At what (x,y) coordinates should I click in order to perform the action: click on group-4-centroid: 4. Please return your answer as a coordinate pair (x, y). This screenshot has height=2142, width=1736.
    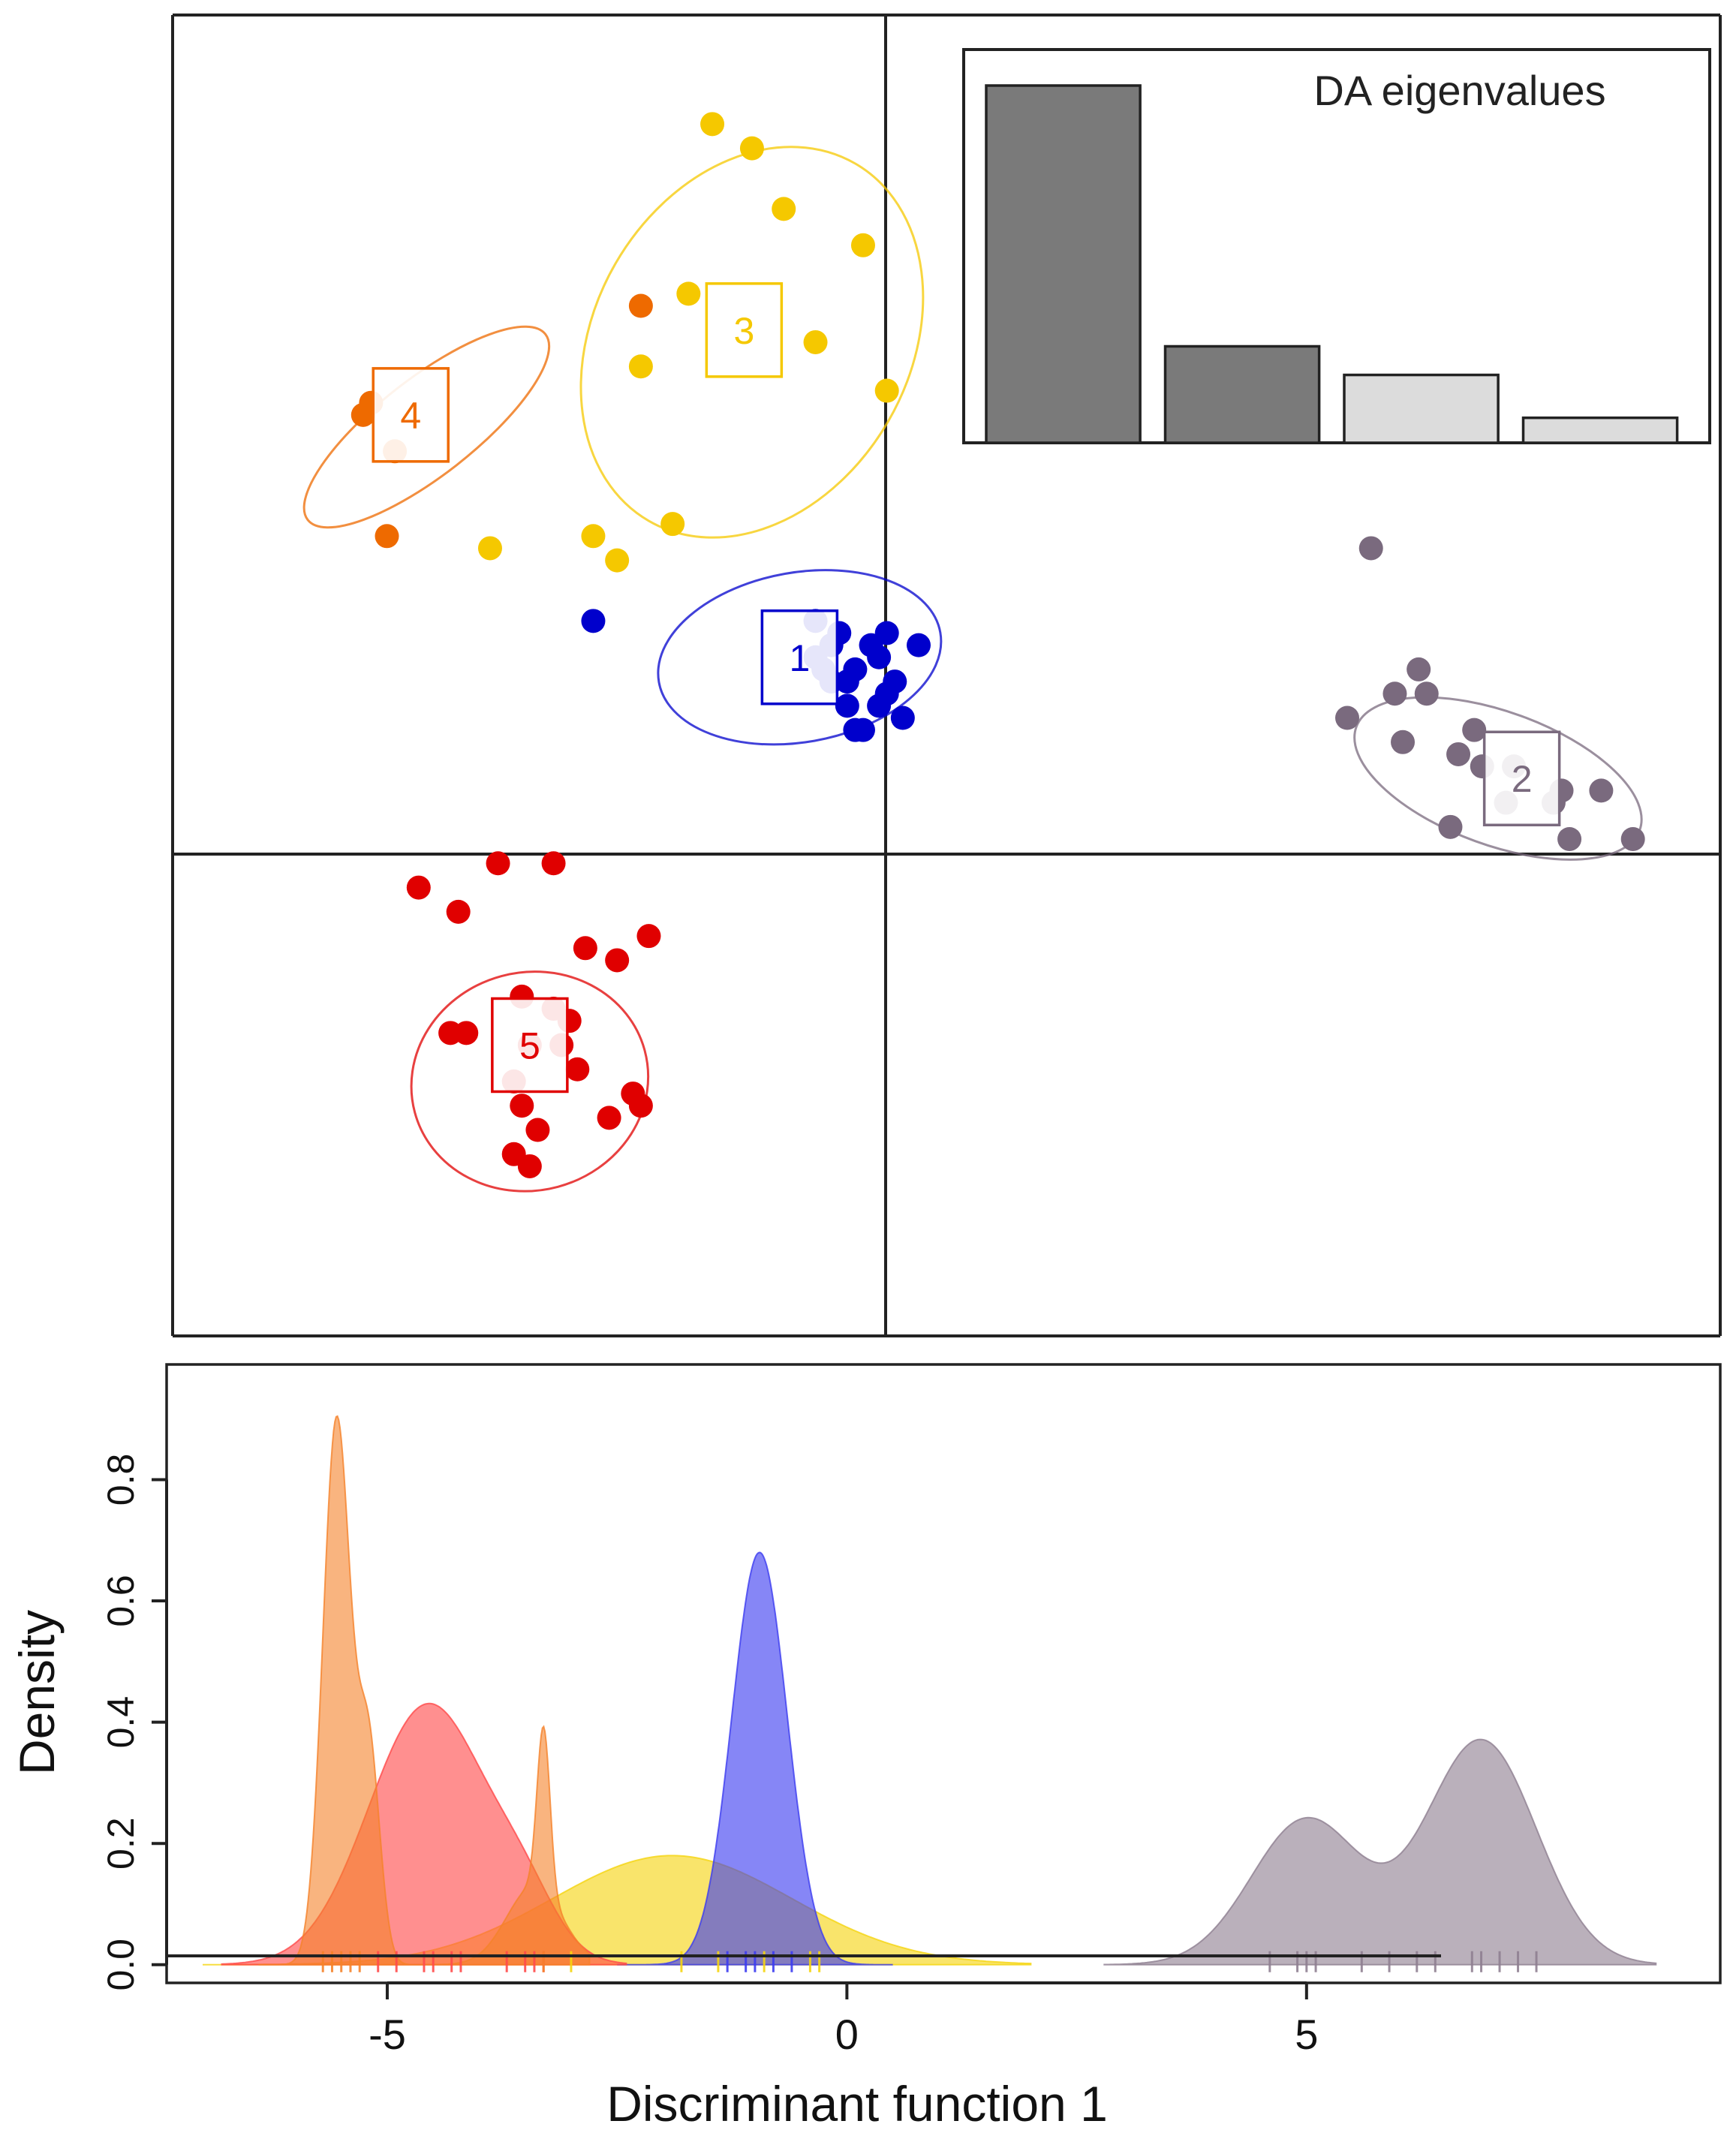
    Looking at the image, I should click on (411, 415).